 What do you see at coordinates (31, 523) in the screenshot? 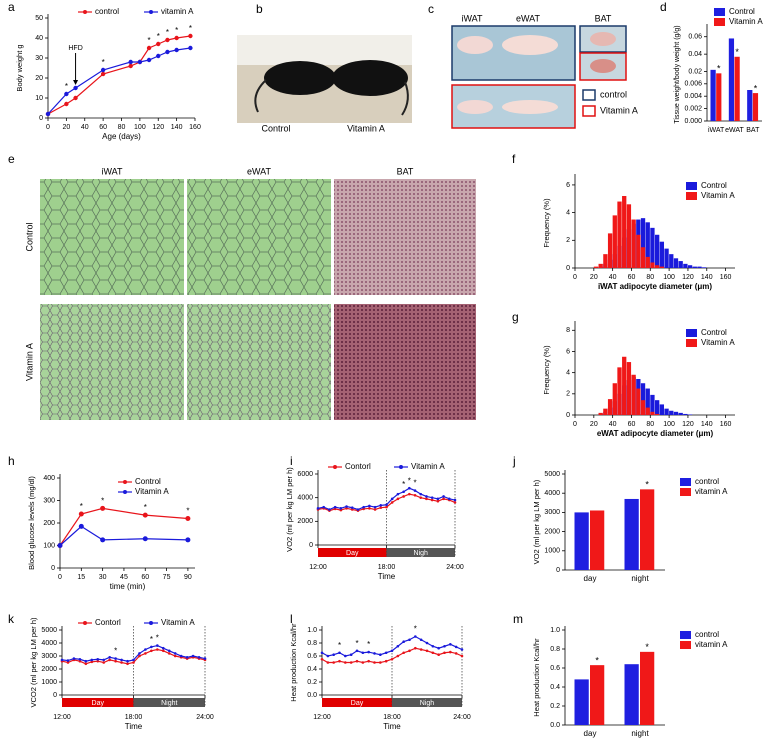
I see `y-axis-label: Blood glucose levels (mg/dl)` at bounding box center [31, 523].